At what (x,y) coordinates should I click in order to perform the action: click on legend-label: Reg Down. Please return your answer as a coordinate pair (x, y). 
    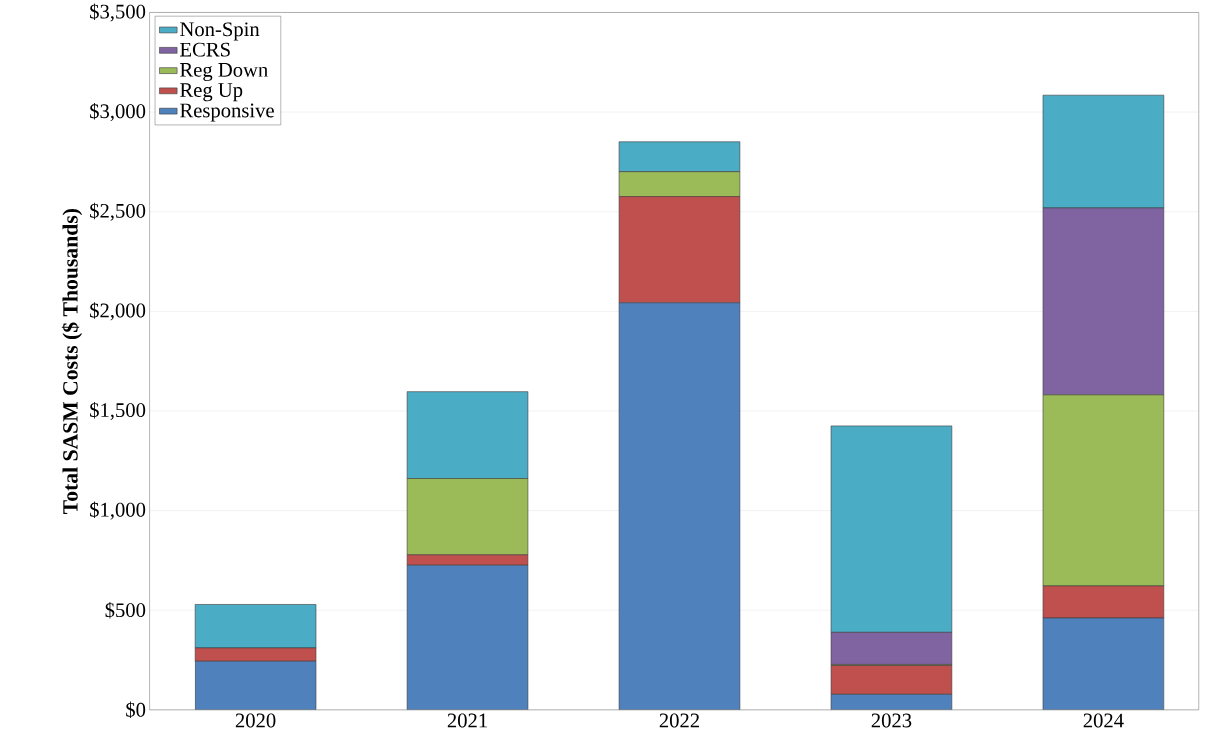
    Looking at the image, I should click on (224, 71).